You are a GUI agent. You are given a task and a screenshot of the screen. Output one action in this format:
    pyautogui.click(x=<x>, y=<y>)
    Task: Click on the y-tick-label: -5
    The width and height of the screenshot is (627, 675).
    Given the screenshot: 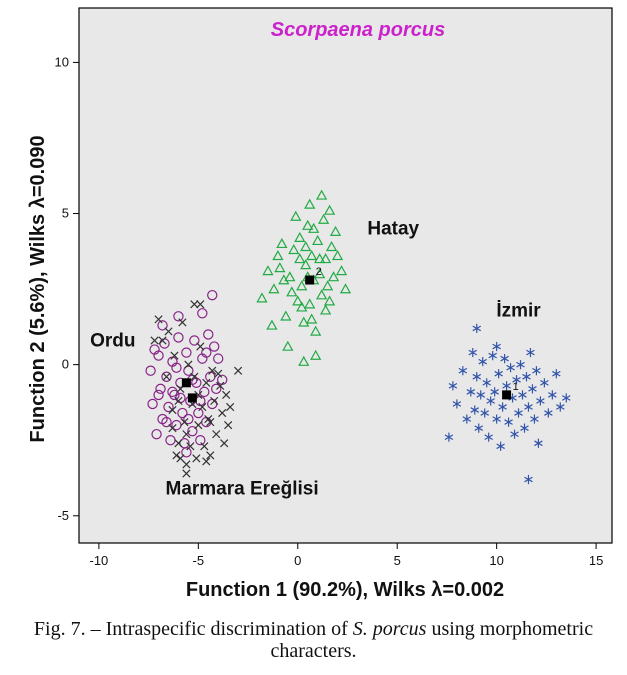 What is the action you would take?
    pyautogui.click(x=63, y=515)
    